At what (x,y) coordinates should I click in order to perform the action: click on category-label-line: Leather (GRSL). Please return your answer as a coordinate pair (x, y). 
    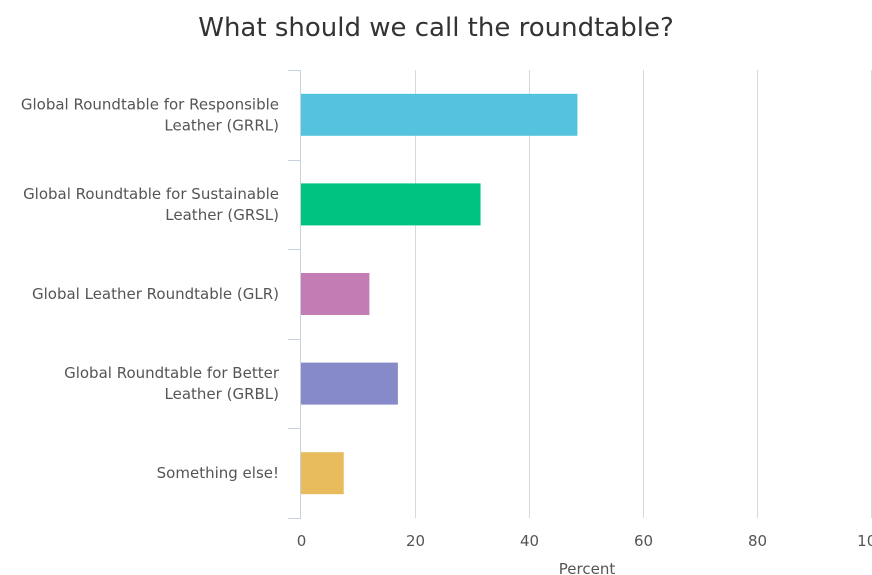
    Looking at the image, I should click on (222, 215).